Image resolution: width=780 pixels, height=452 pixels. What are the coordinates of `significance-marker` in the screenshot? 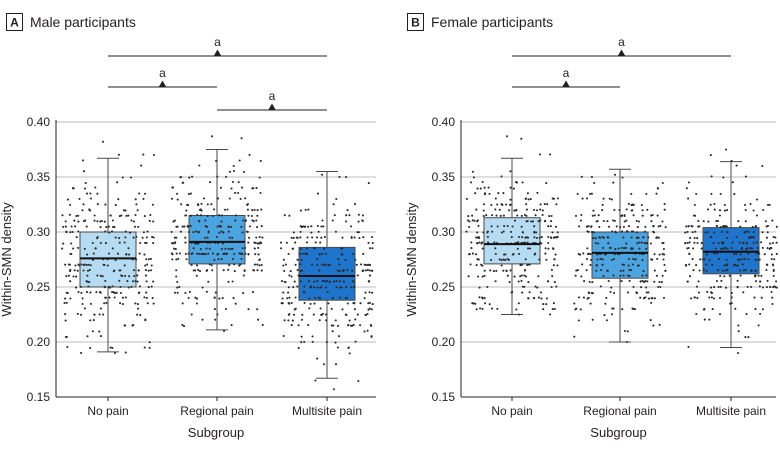 It's located at (566, 83).